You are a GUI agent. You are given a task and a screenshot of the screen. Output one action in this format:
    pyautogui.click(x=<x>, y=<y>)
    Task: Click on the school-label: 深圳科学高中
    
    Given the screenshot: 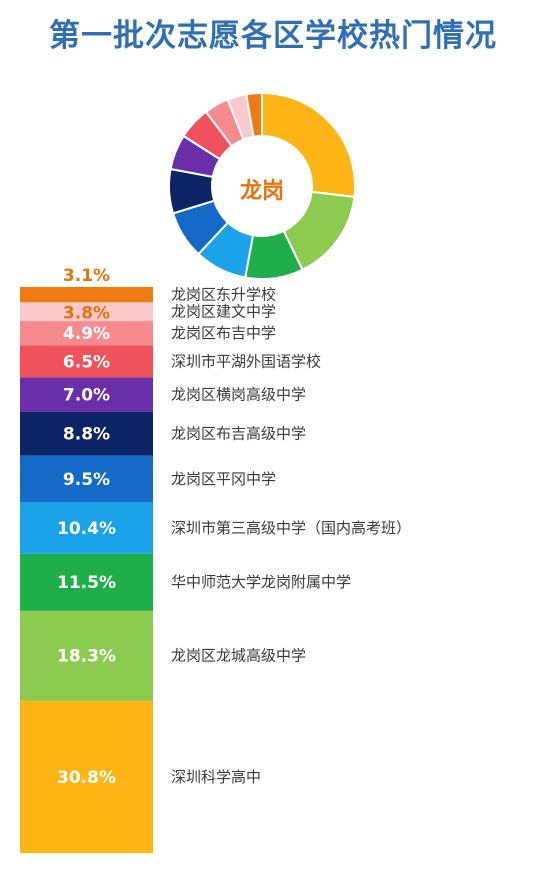 What is the action you would take?
    pyautogui.click(x=216, y=777)
    